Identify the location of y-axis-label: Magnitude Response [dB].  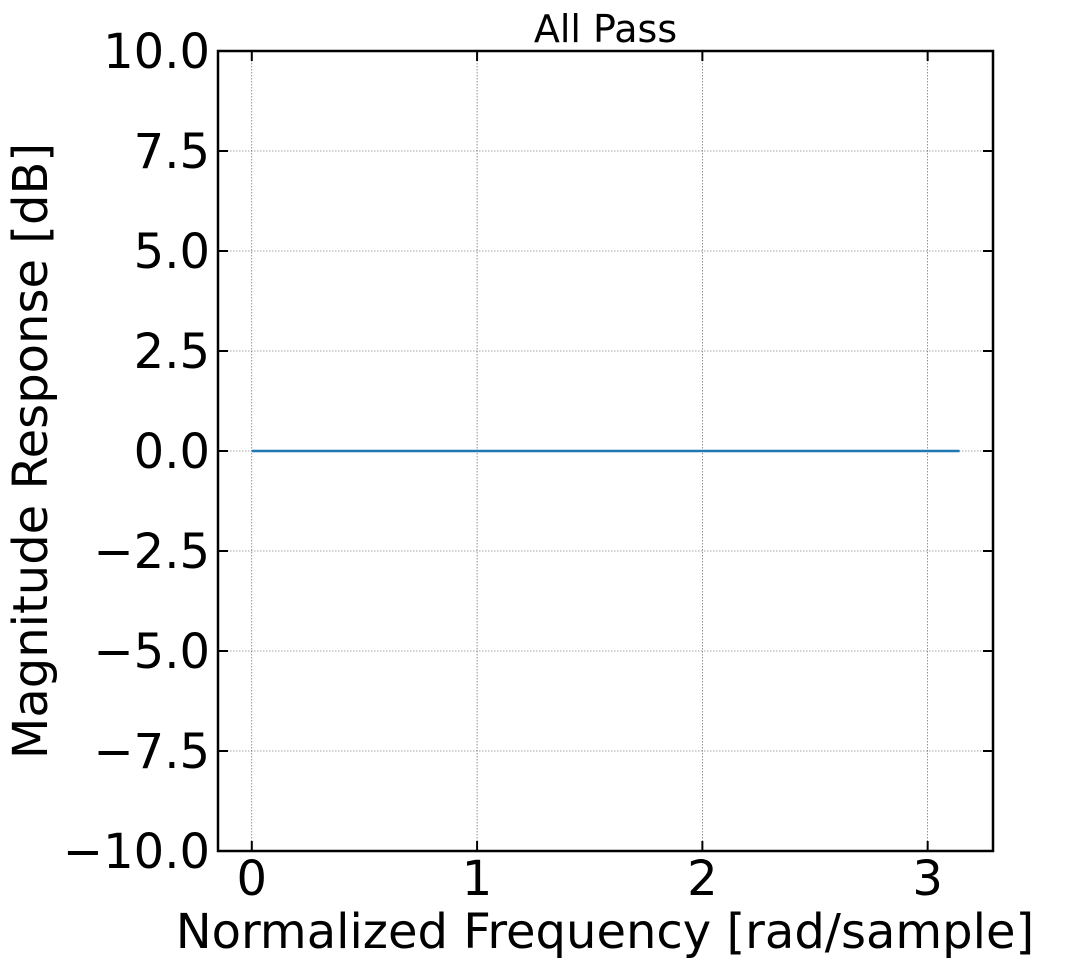
(31, 451).